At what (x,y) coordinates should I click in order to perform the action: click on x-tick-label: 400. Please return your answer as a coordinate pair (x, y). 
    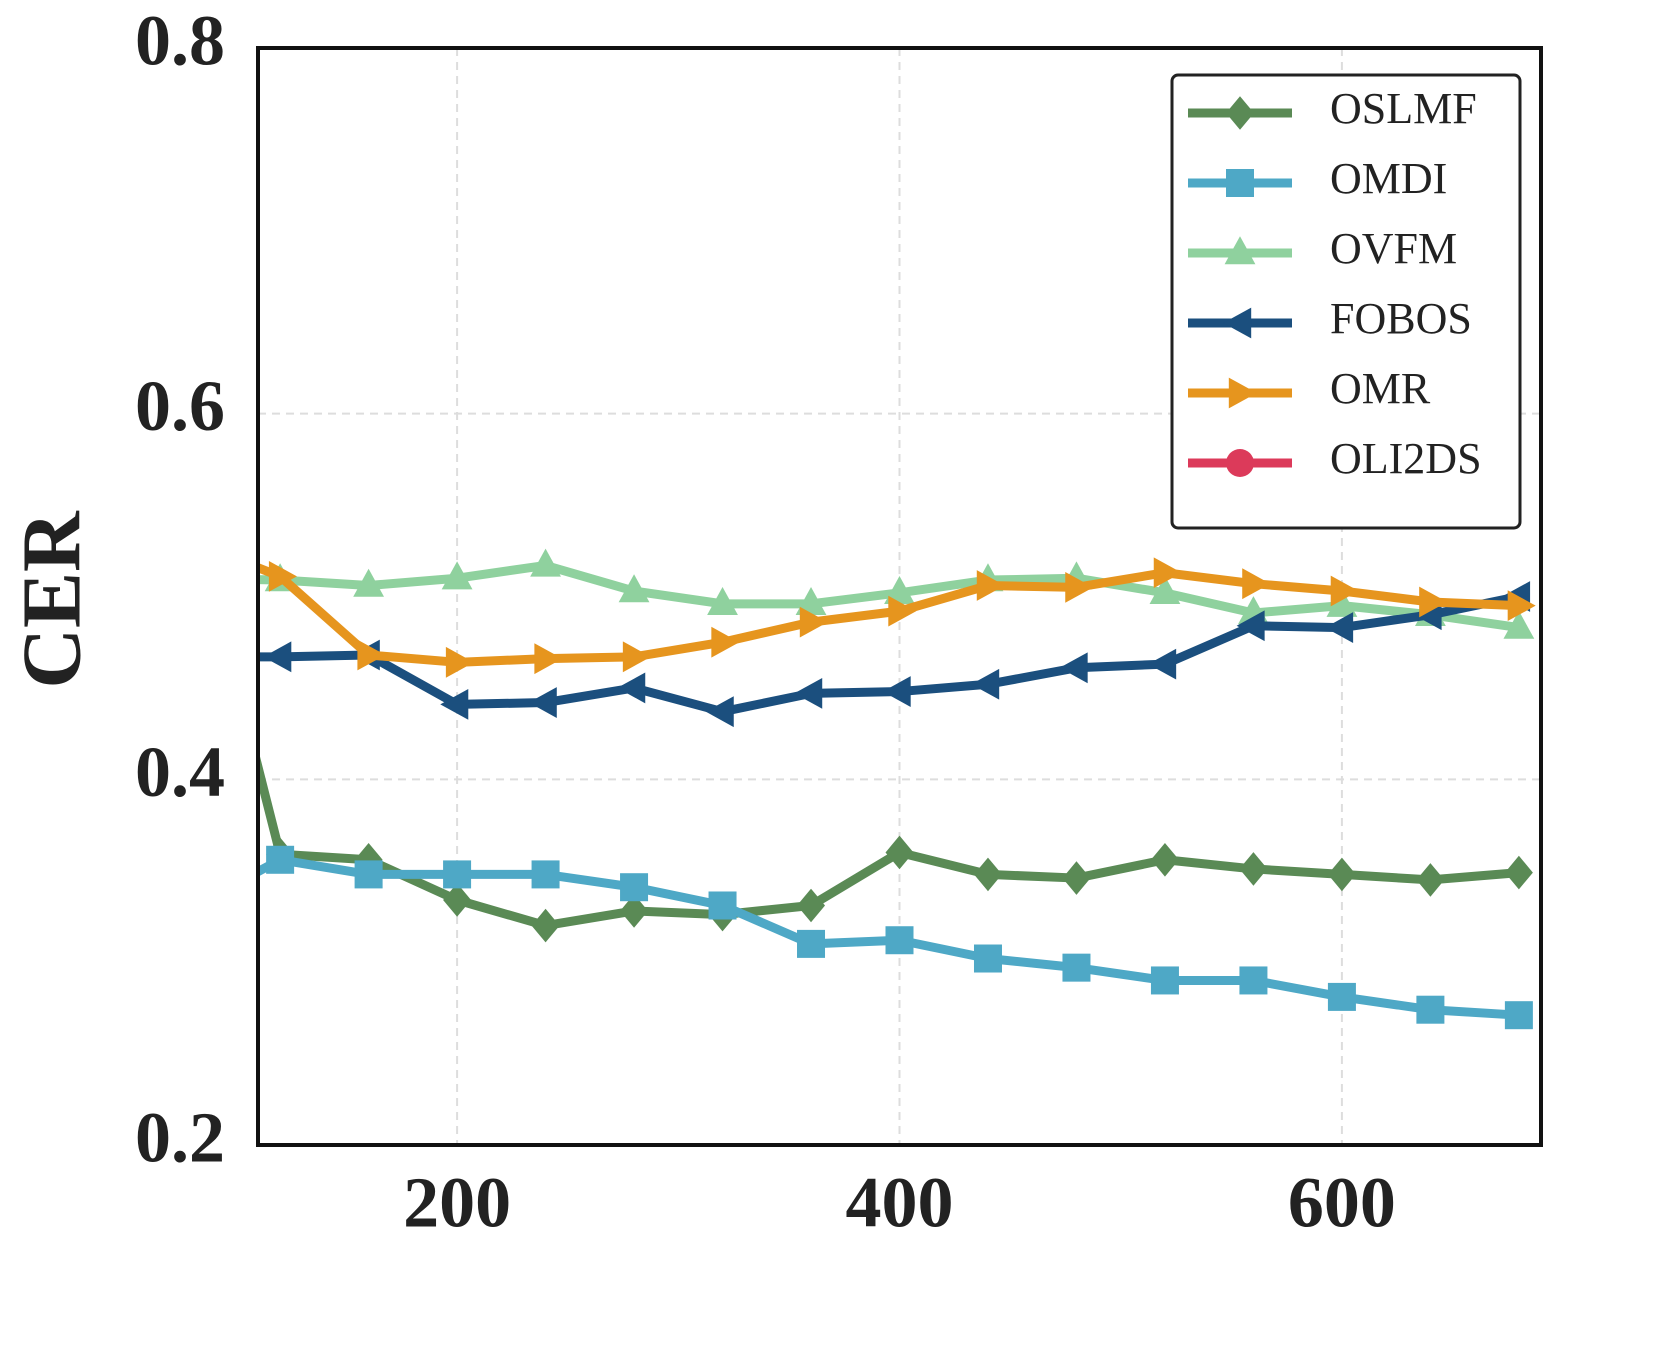
    Looking at the image, I should click on (900, 1203).